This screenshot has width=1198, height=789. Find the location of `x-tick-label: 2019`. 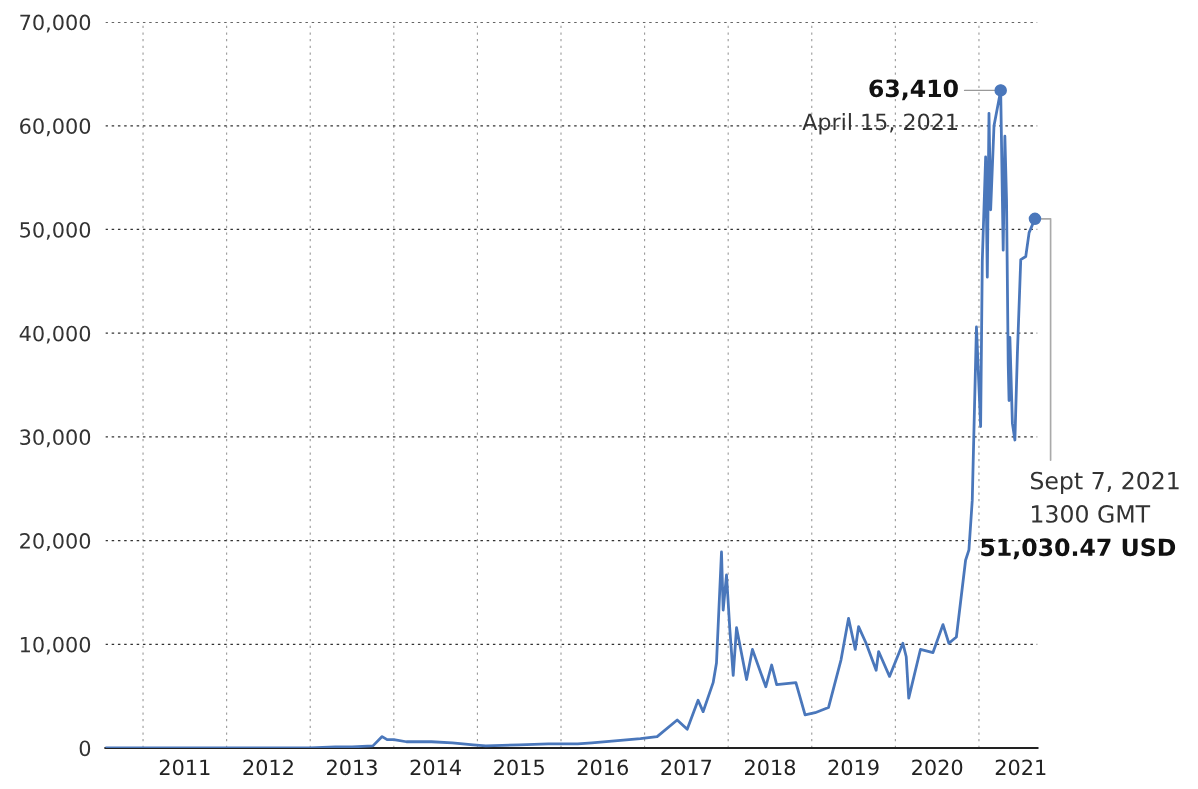

x-tick-label: 2019 is located at coordinates (853, 767).